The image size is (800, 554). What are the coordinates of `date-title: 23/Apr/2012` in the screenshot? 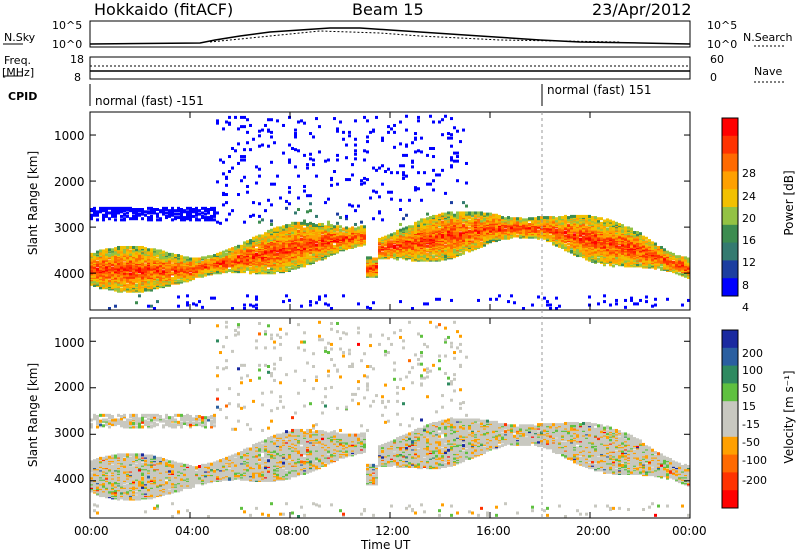 It's located at (642, 9).